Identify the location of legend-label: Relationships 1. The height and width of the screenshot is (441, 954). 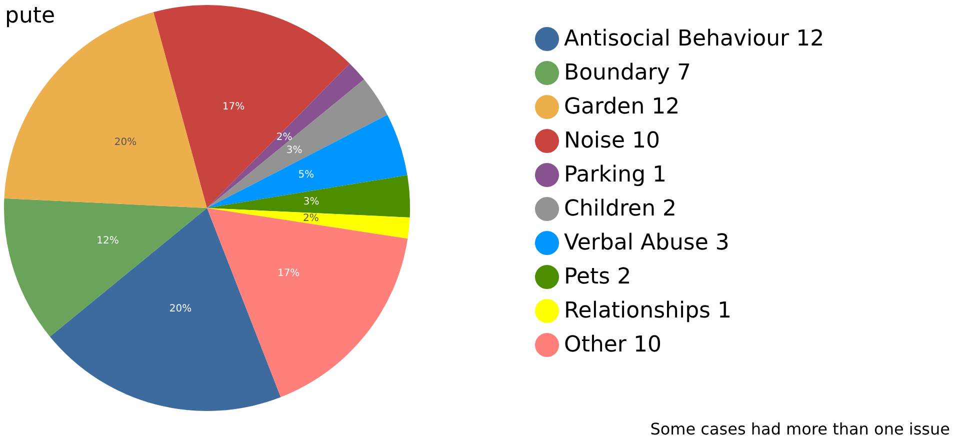
(648, 311).